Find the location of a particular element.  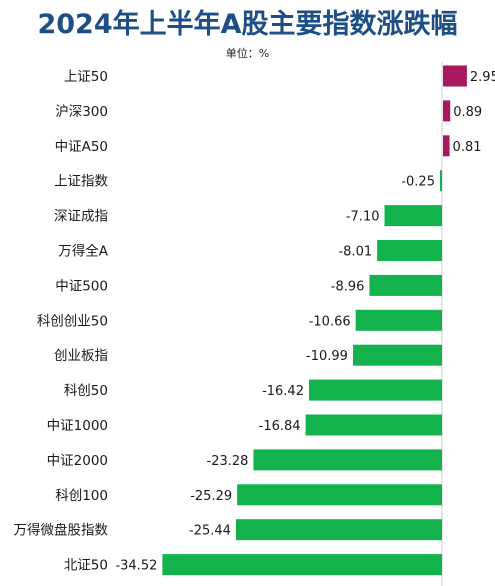

category-label: 创业板指 is located at coordinates (81, 356).